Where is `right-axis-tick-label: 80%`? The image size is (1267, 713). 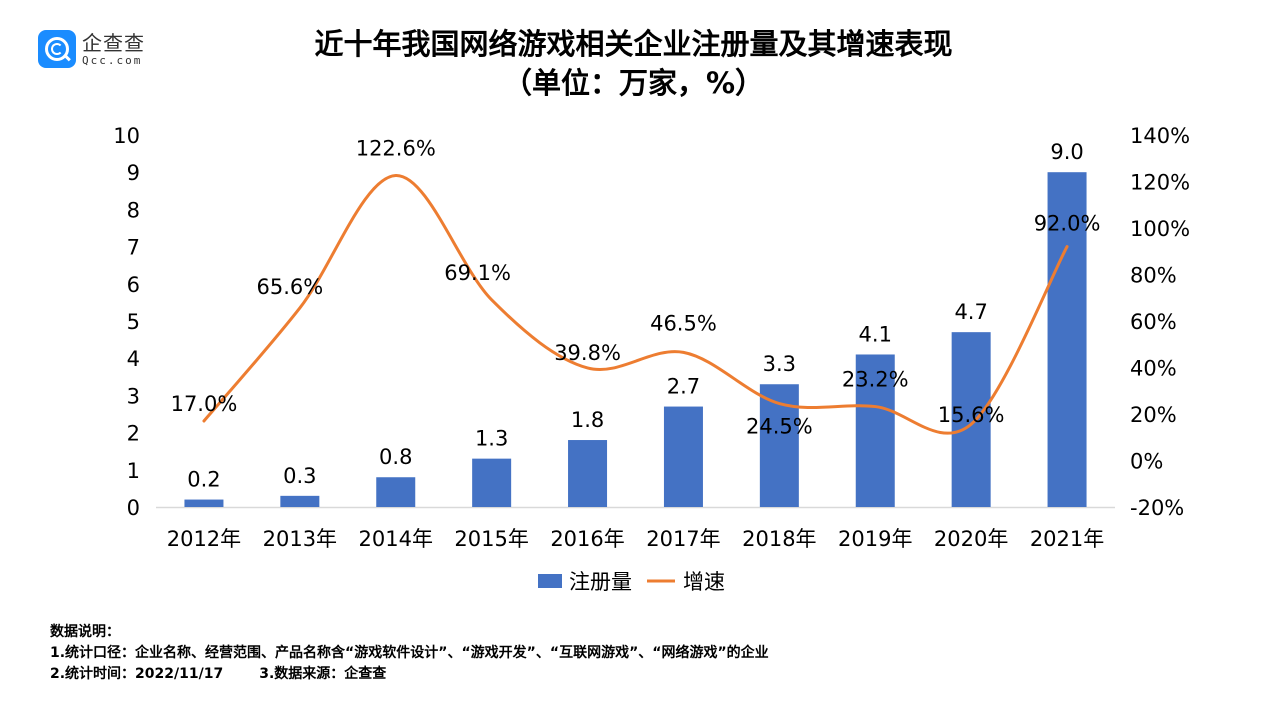
right-axis-tick-label: 80% is located at coordinates (1153, 276).